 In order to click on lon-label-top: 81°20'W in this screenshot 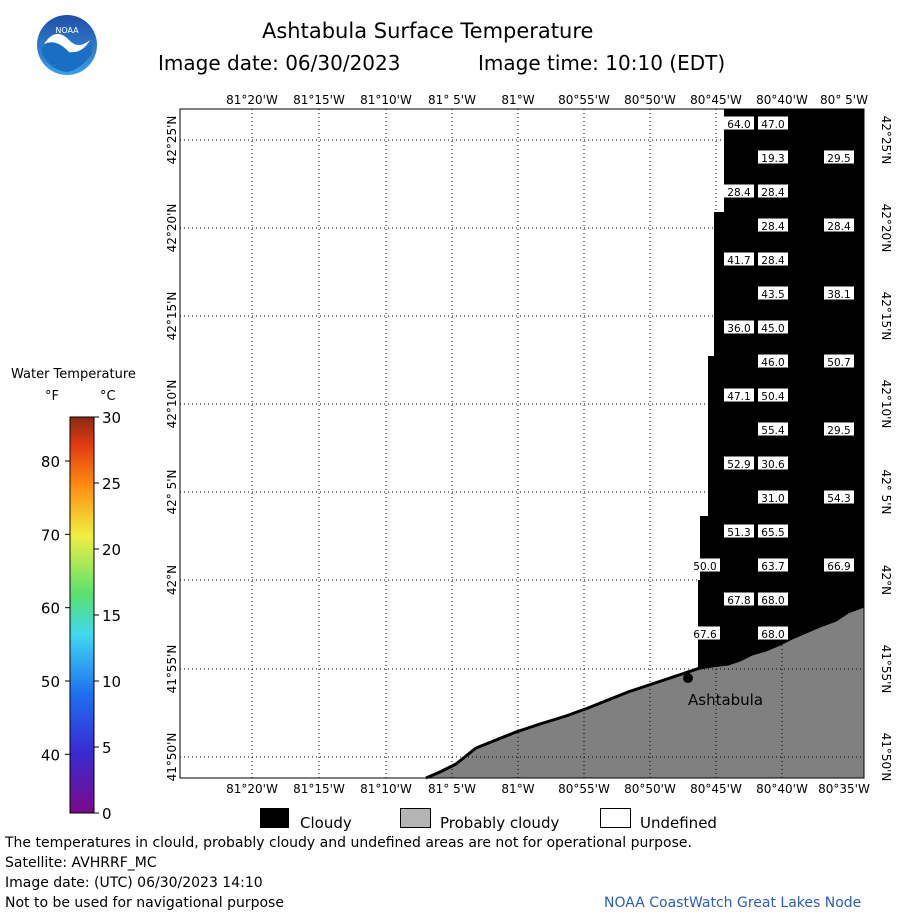, I will do `click(252, 100)`.